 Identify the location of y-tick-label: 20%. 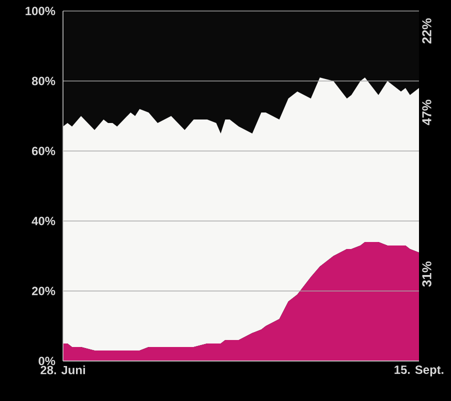
(44, 291).